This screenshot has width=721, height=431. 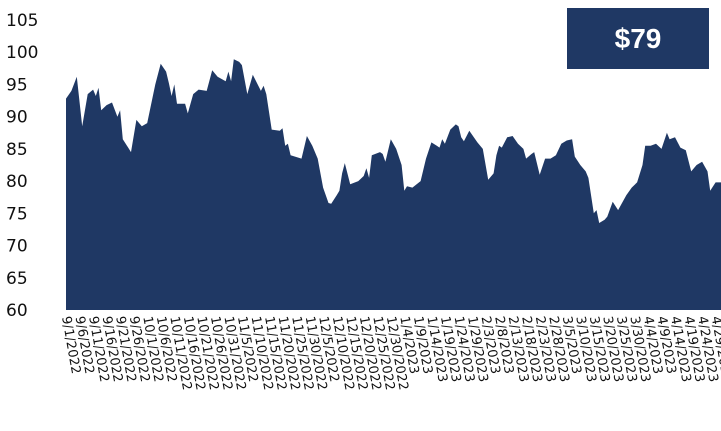 I want to click on y-tick-label: 65, so click(x=17, y=279).